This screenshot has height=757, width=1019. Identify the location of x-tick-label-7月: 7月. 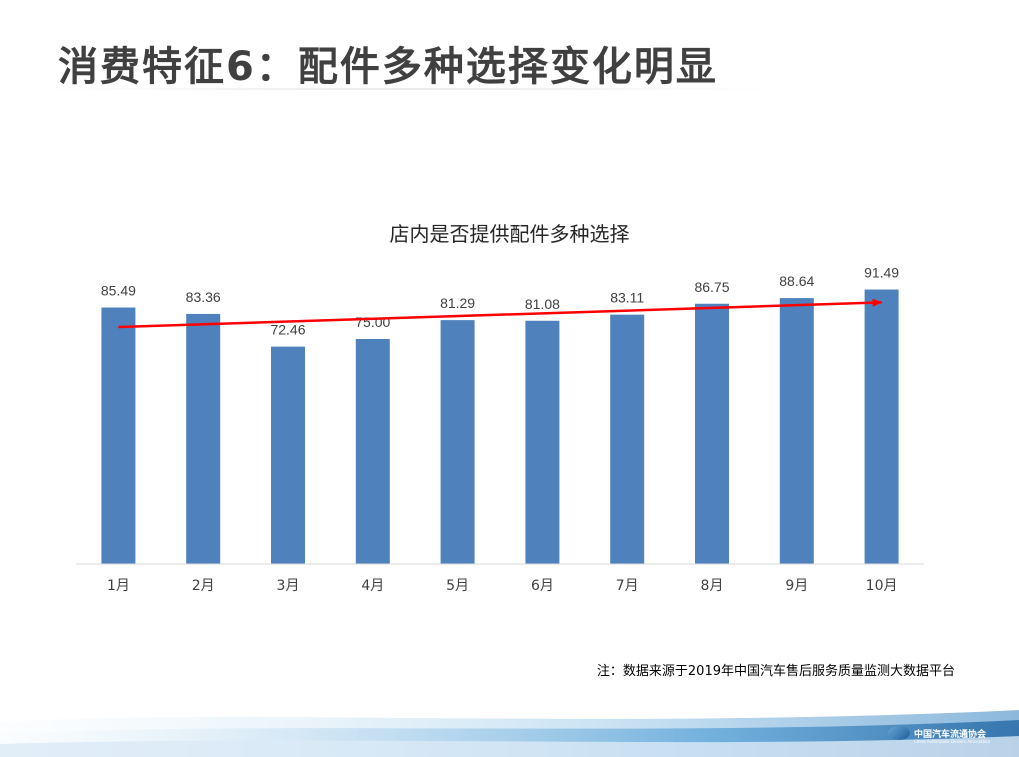
(627, 586).